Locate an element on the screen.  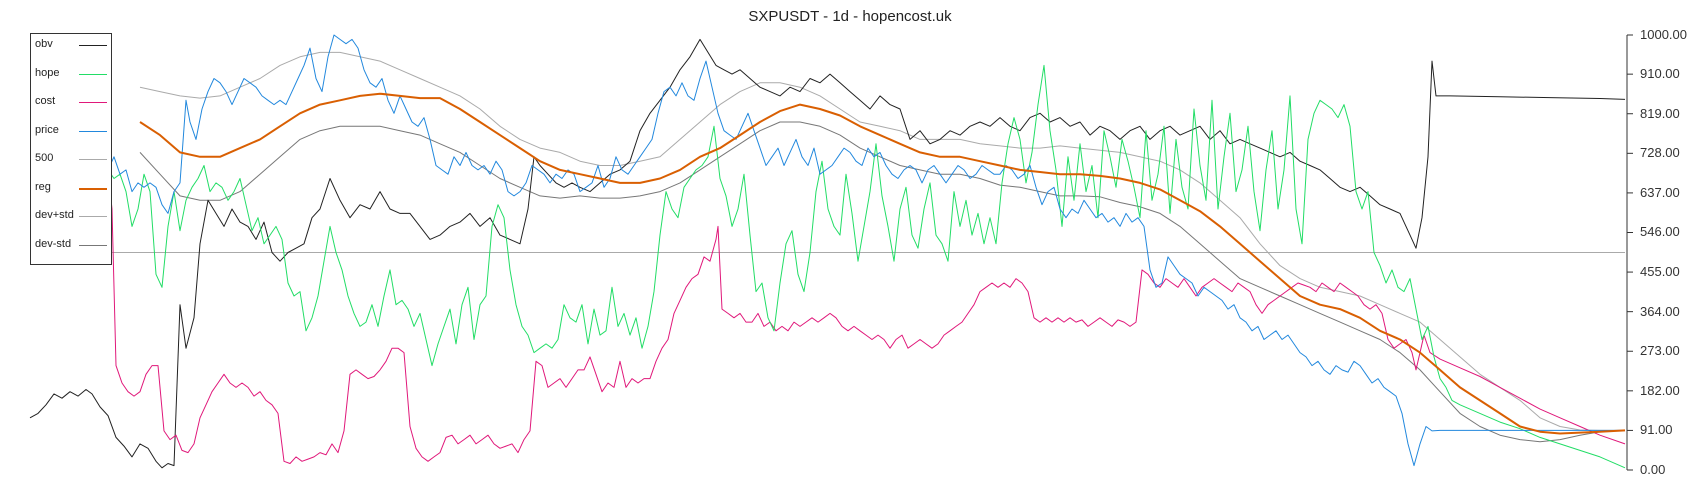
legend-label: hope is located at coordinates (47, 72).